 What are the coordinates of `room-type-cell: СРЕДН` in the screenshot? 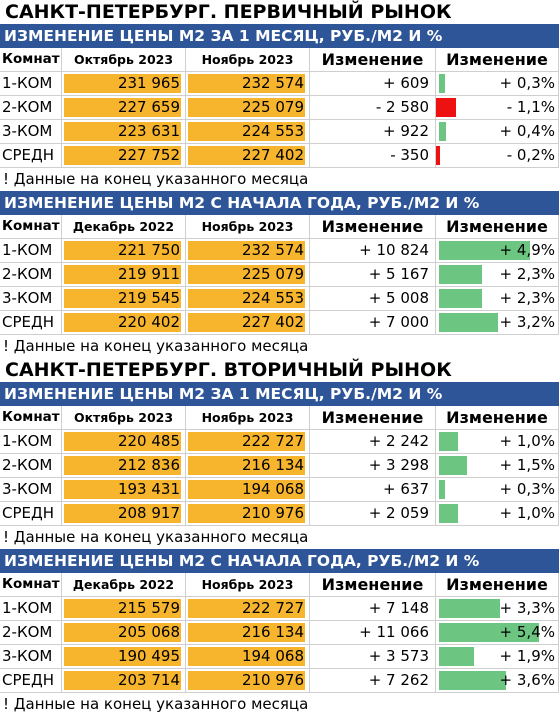 It's located at (31, 322).